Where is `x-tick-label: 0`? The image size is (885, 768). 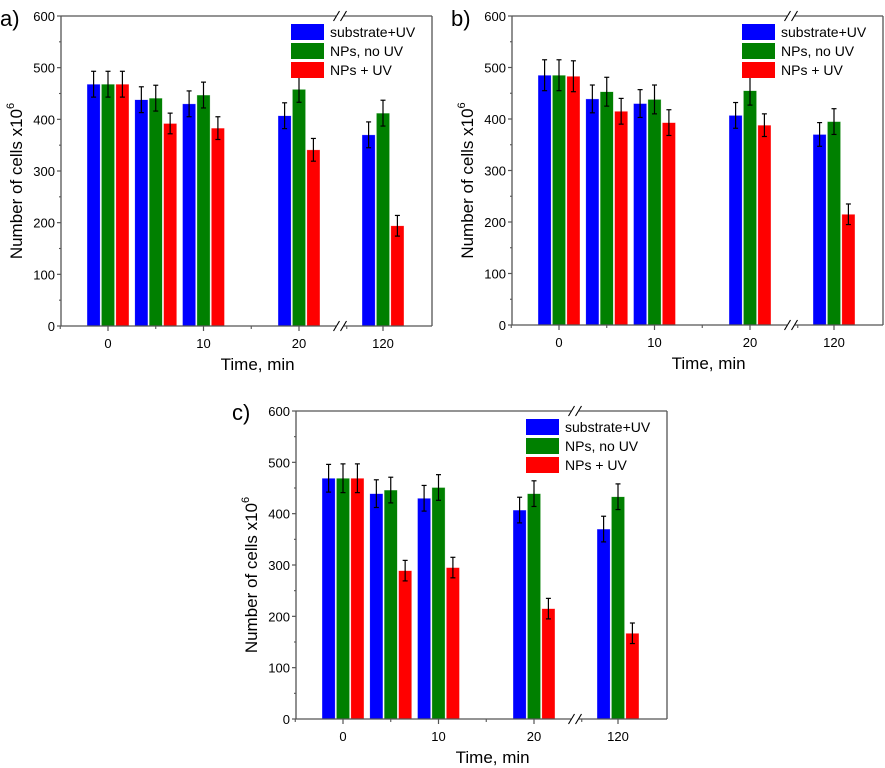
x-tick-label: 0 is located at coordinates (107, 343).